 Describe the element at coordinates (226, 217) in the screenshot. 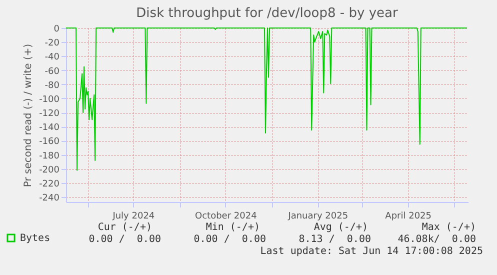

I see `x-tick-label: October 2024` at that location.